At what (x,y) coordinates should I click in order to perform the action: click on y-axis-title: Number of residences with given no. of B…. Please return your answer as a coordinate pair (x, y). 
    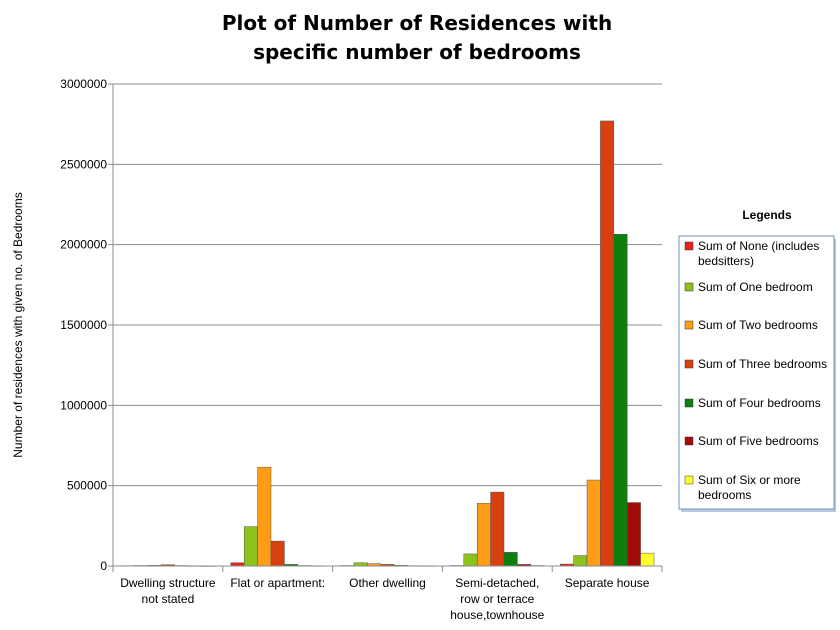
    Looking at the image, I should click on (18, 324).